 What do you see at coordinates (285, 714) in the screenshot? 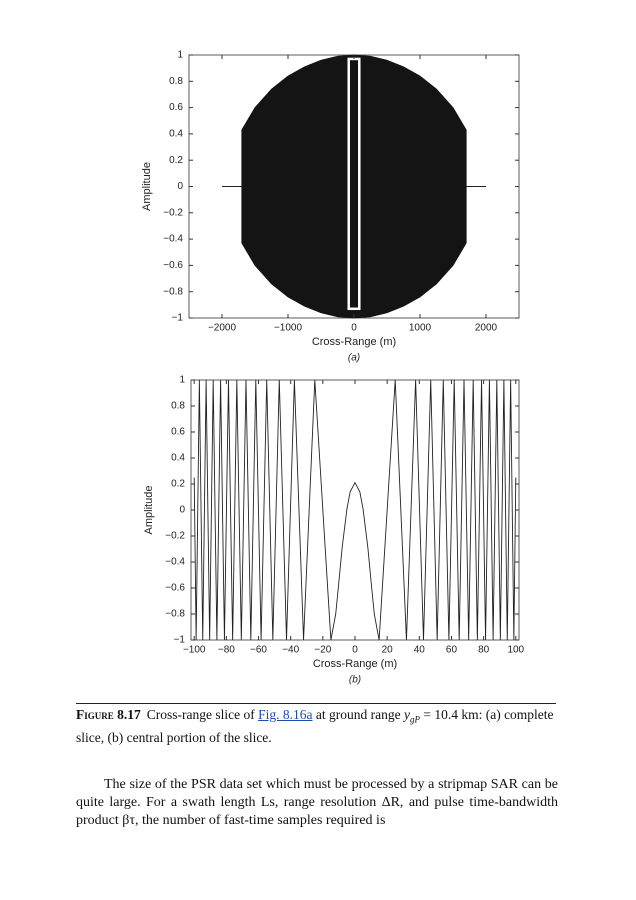
I see `figure-link: Fig. 8.16a` at bounding box center [285, 714].